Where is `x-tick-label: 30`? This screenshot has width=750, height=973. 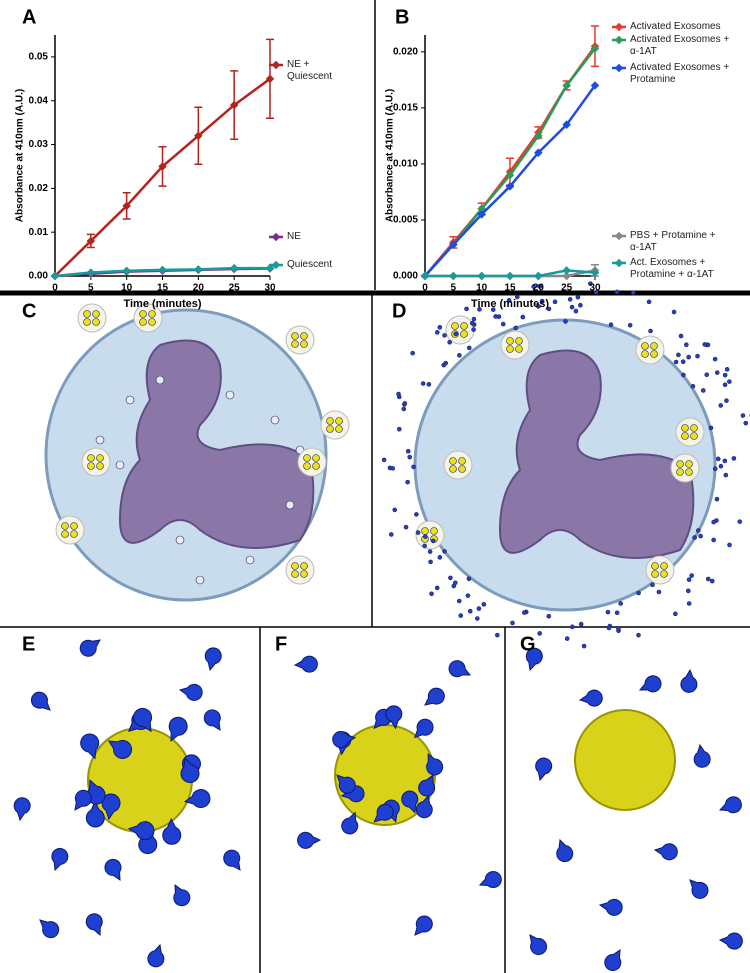
x-tick-label: 30 is located at coordinates (595, 288).